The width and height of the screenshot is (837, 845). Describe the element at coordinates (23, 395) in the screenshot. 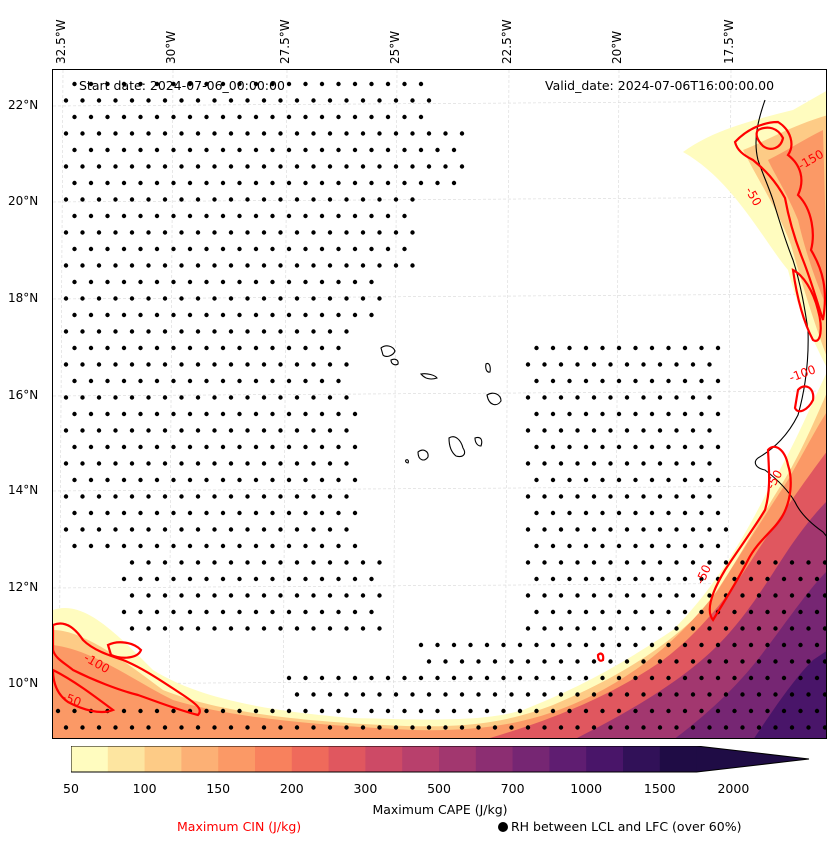

I see `lat-tick-label: 16°N` at that location.